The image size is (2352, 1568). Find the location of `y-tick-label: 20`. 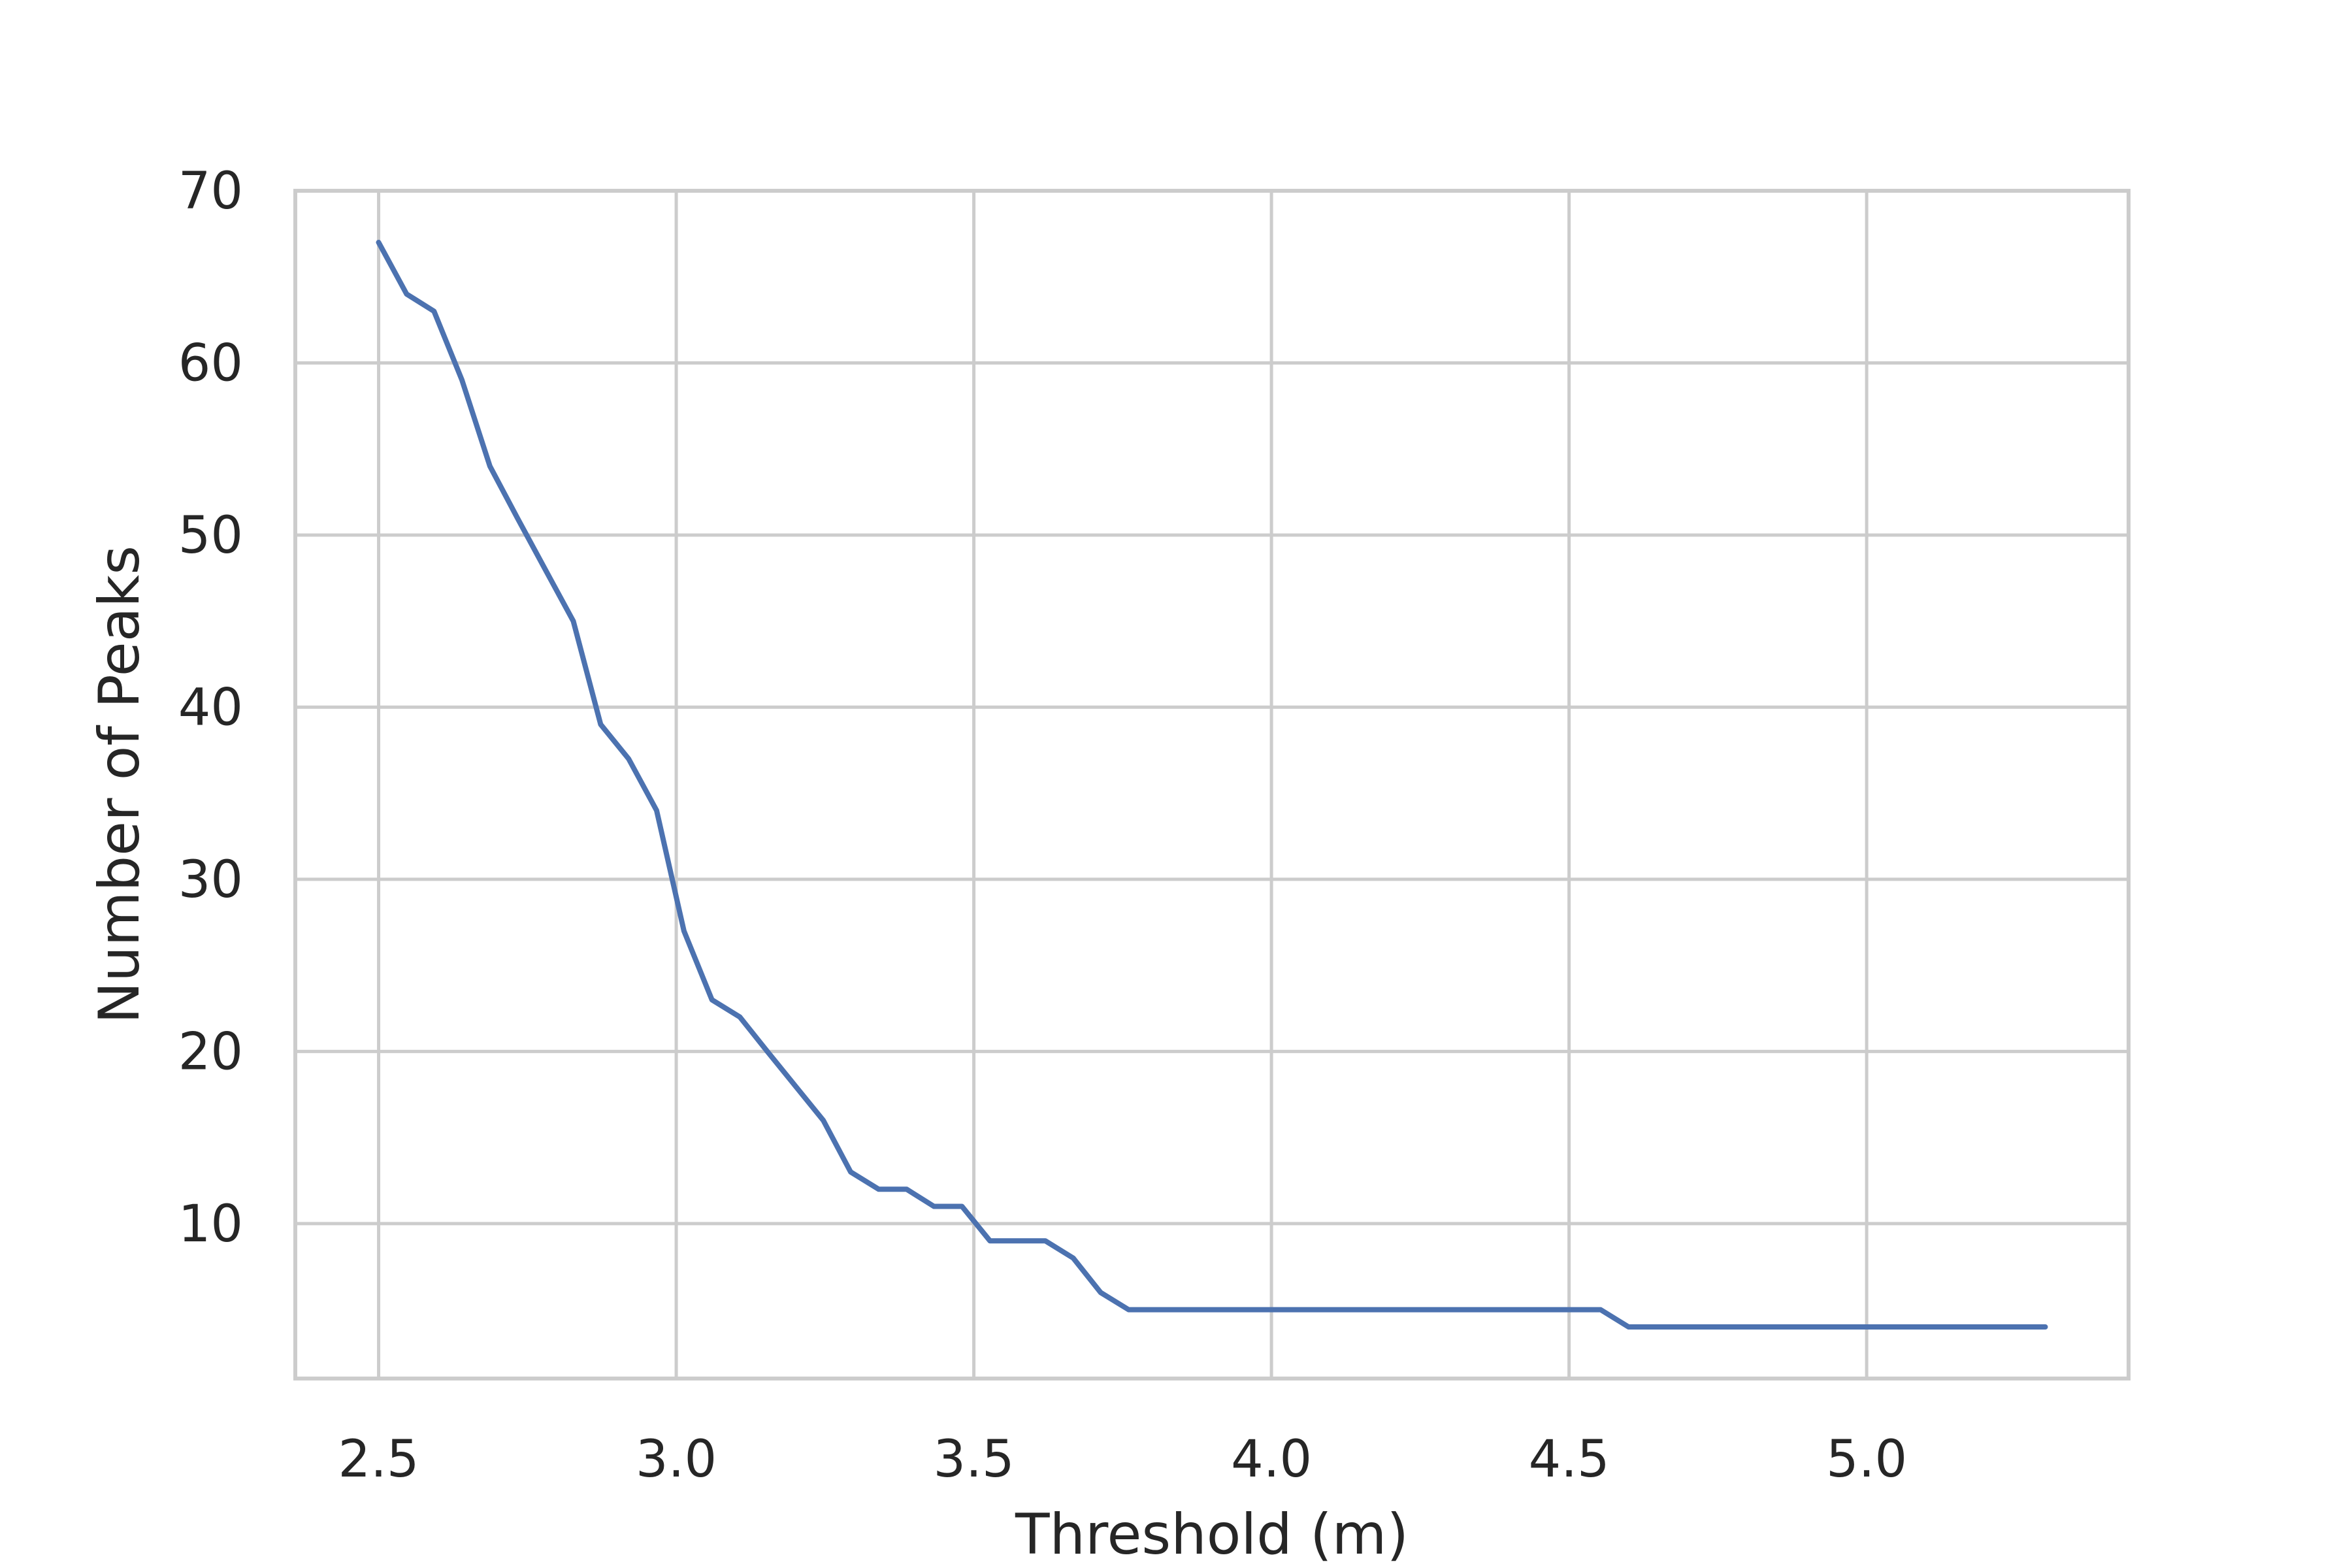

y-tick-label: 20 is located at coordinates (210, 1051).